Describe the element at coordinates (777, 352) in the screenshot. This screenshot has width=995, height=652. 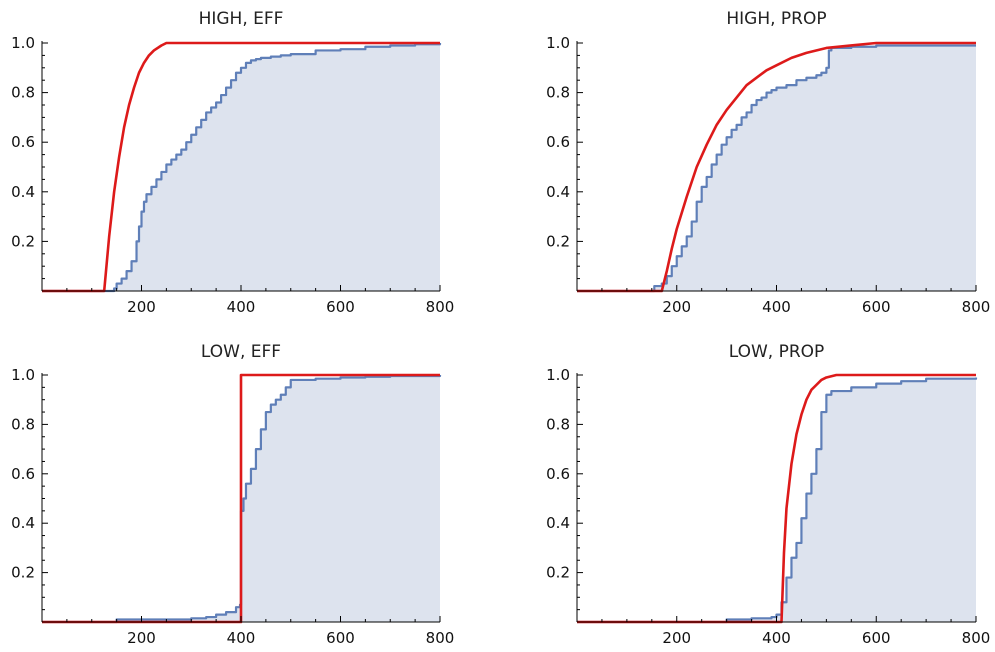
I see `chart-title: LOW, PROP` at that location.